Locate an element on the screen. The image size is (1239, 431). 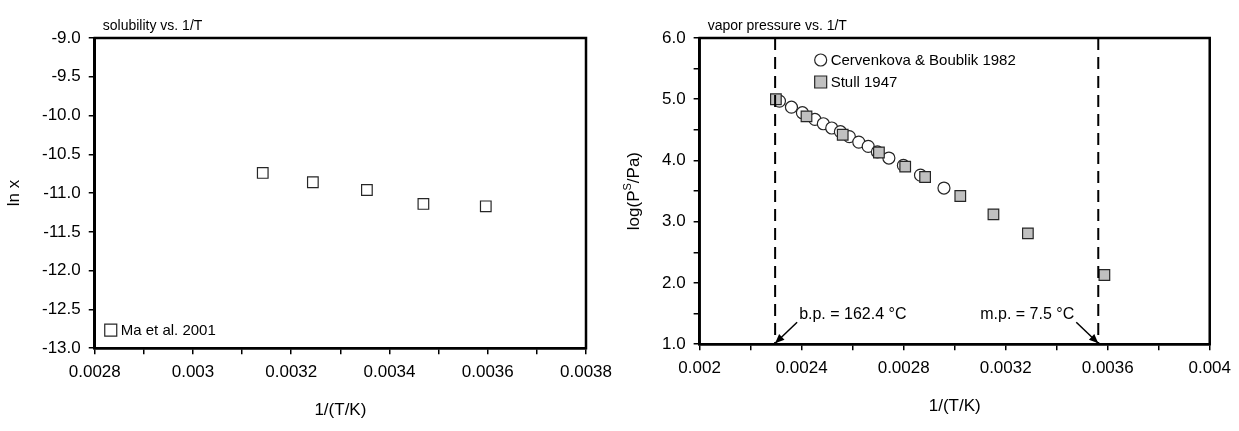
y-tick-label: -9.5 is located at coordinates (66, 76).